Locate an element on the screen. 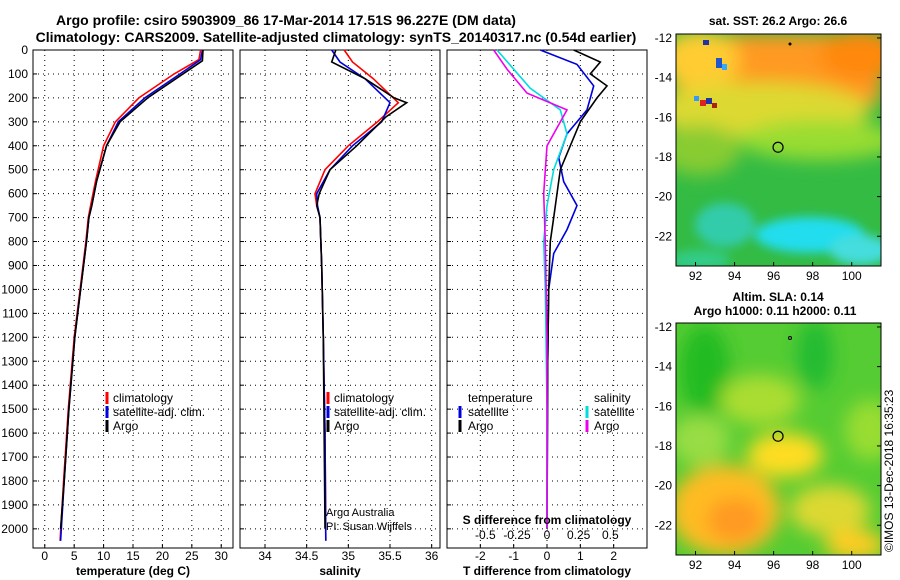 Image resolution: width=900 pixels, height=580 pixels. s-difference-tick-labels: -0.5 -0.25 0 0.25 0.5 is located at coordinates (547, 535).